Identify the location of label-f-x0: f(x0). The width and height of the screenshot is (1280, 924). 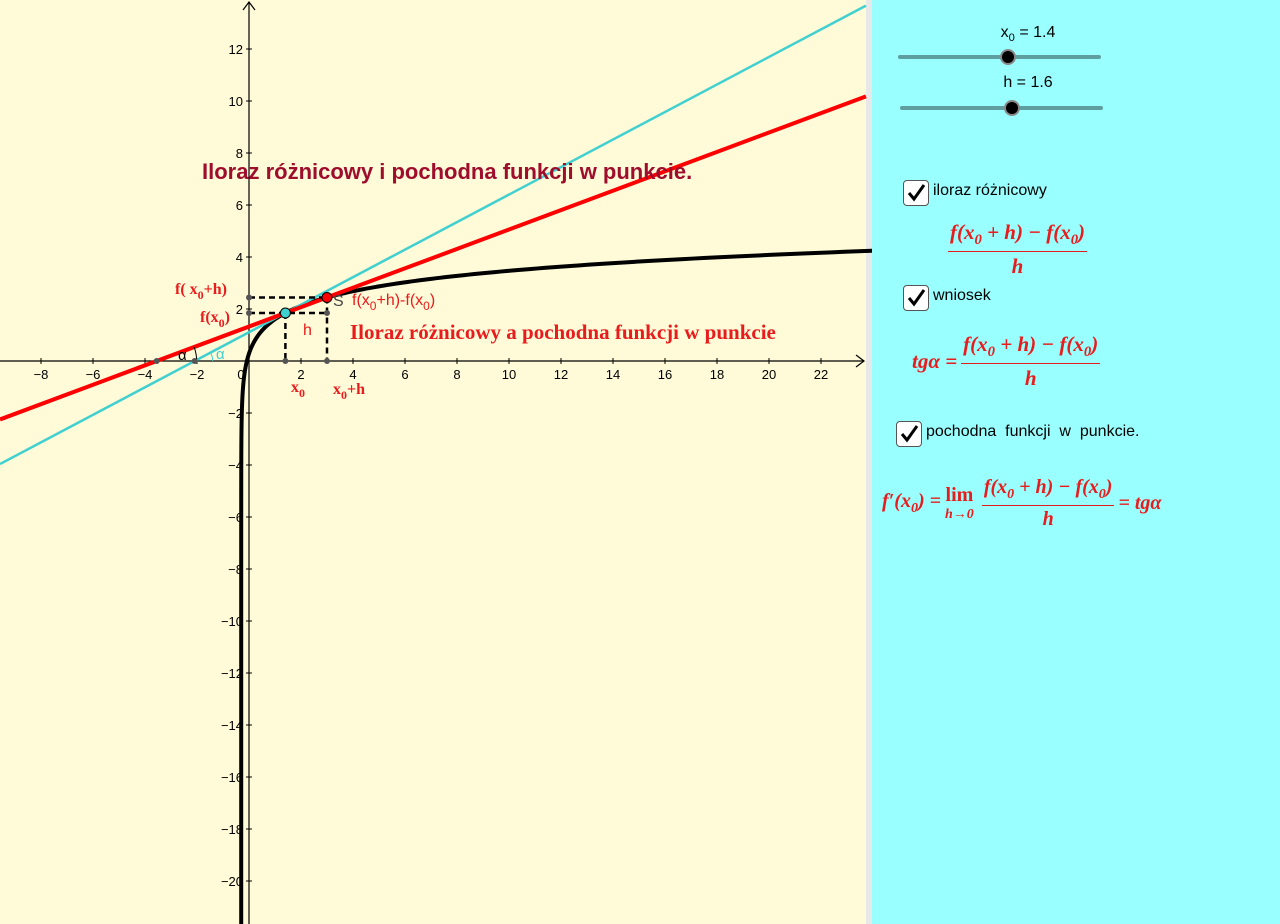
(215, 319).